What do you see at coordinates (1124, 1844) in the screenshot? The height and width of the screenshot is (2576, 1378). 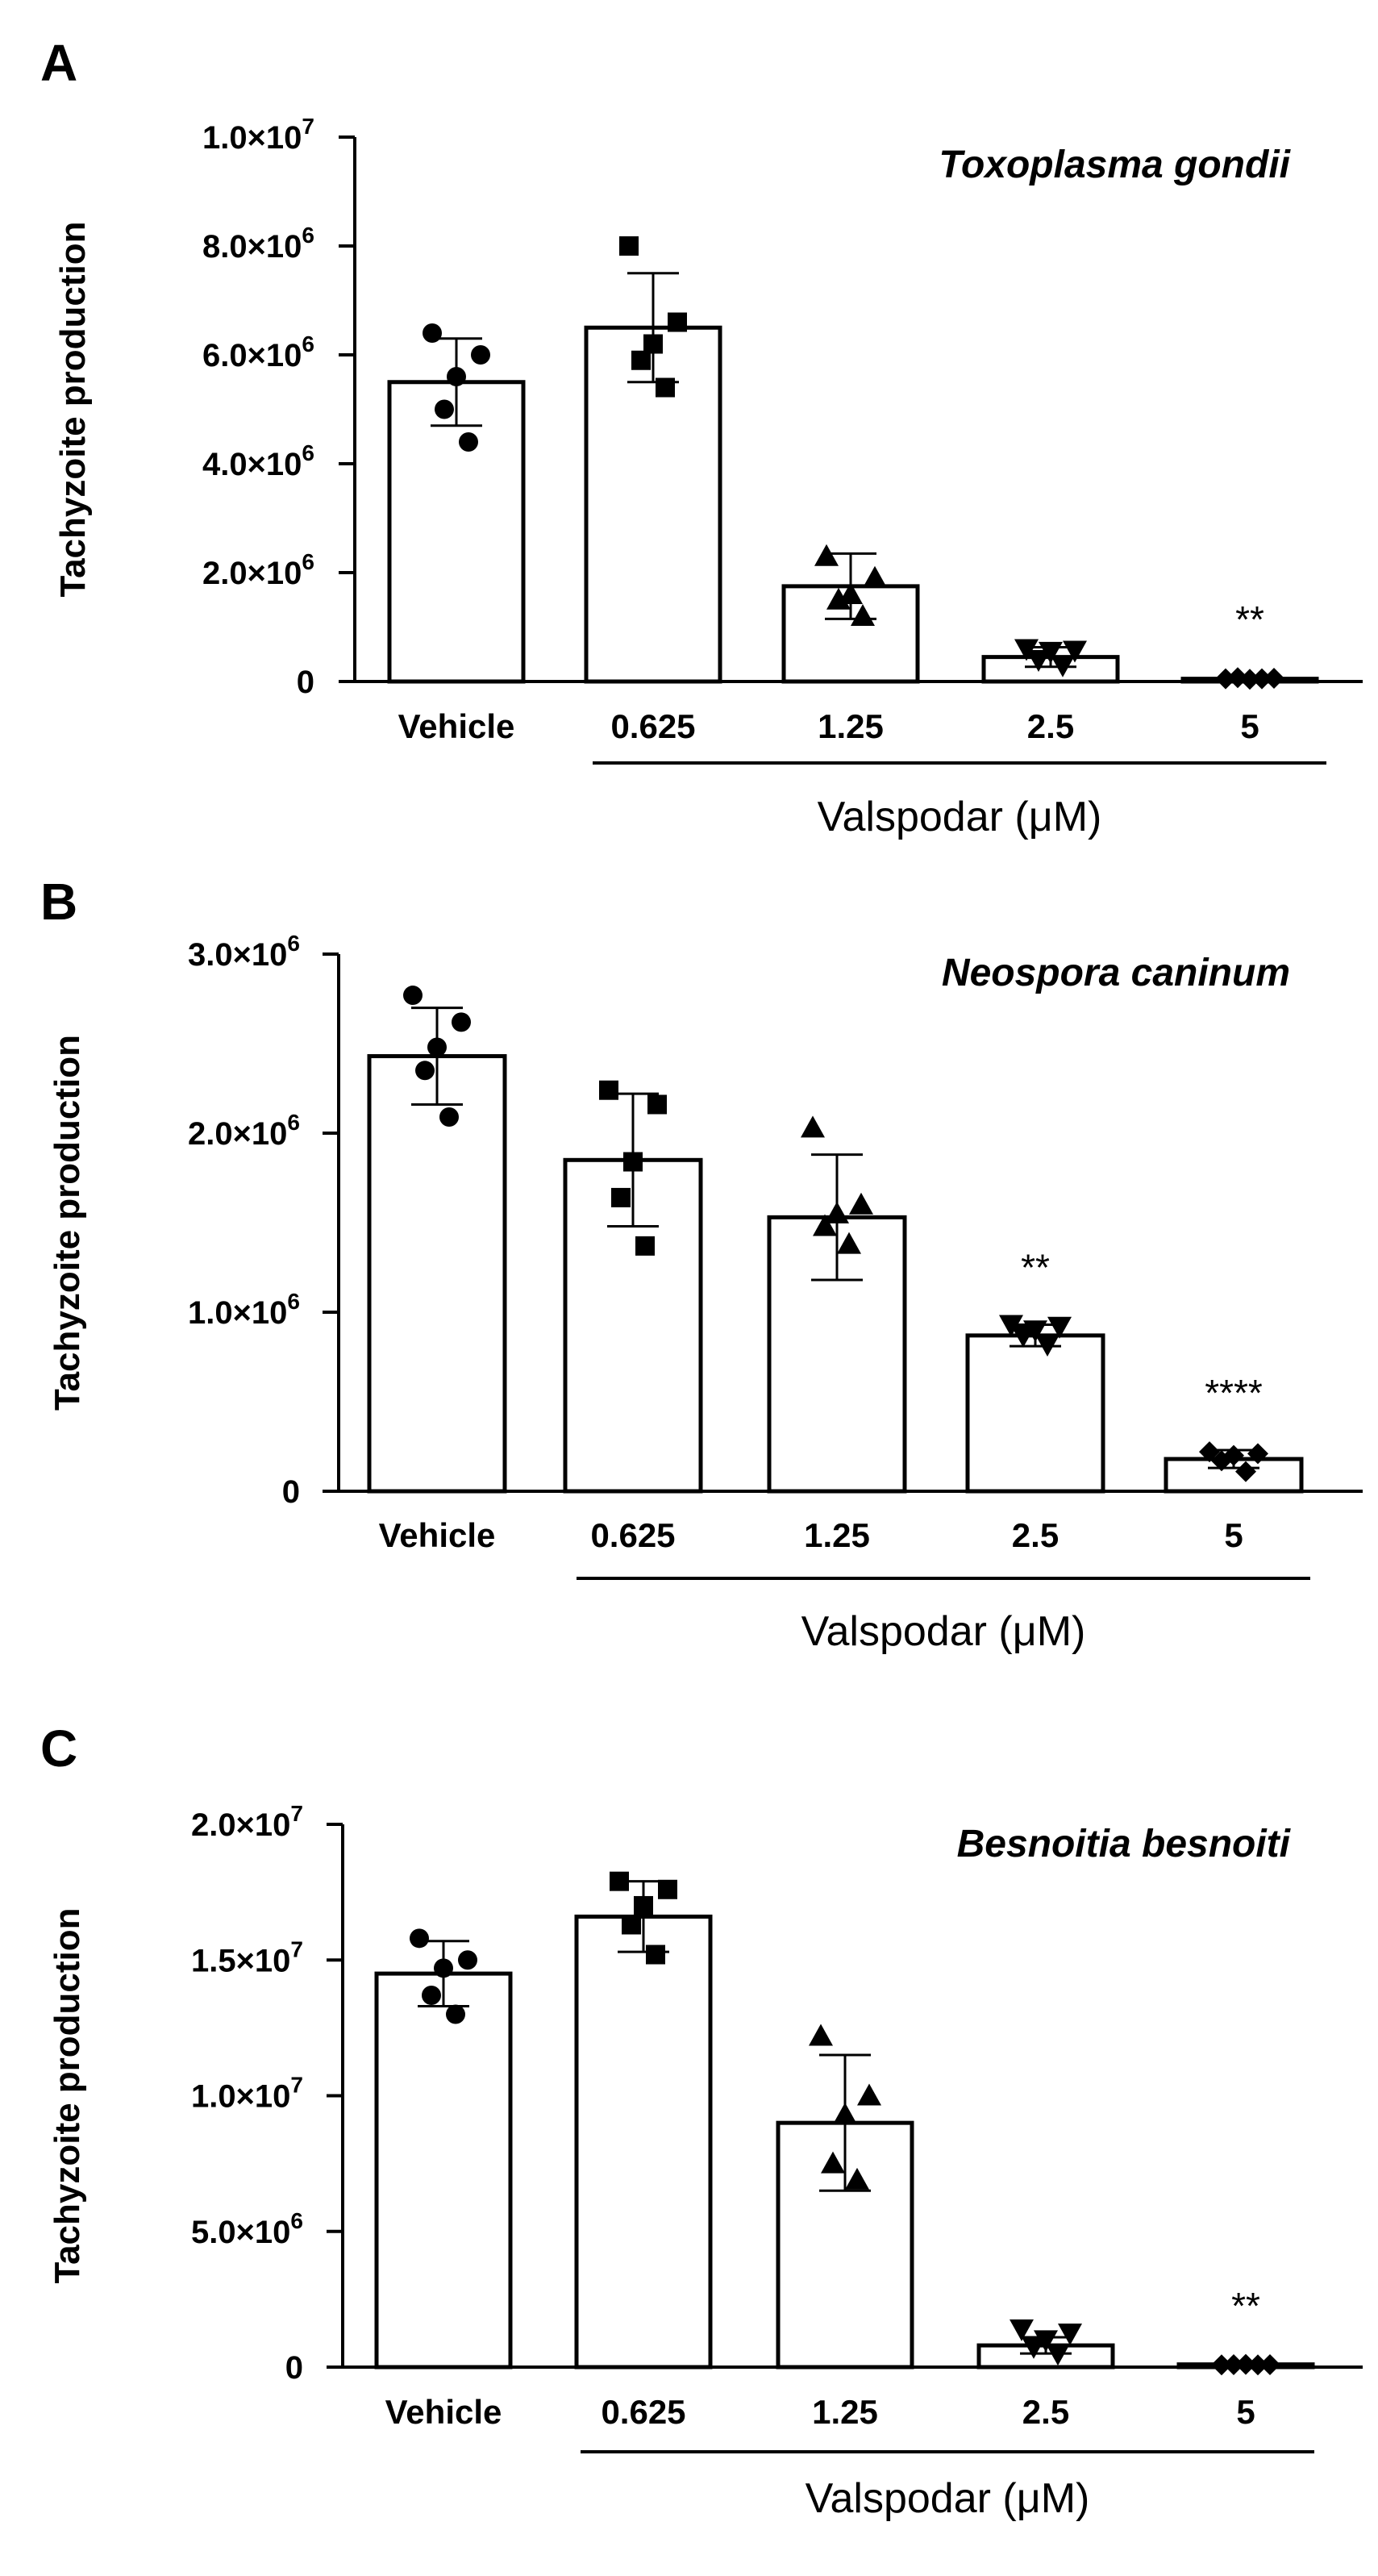 I see `chart-title: Besnoitia besnoiti` at bounding box center [1124, 1844].